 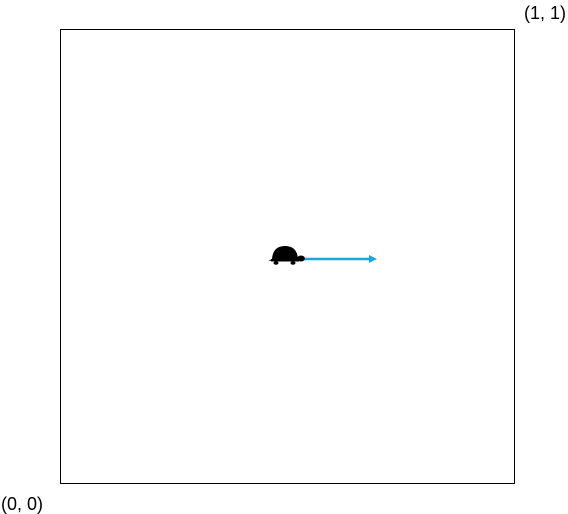 What do you see at coordinates (336, 259) in the screenshot?
I see `heading-arrow` at bounding box center [336, 259].